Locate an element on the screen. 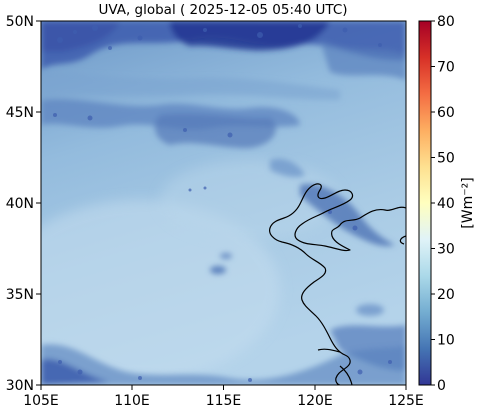 The image size is (480, 416). lat-axis is located at coordinates (38, 203).